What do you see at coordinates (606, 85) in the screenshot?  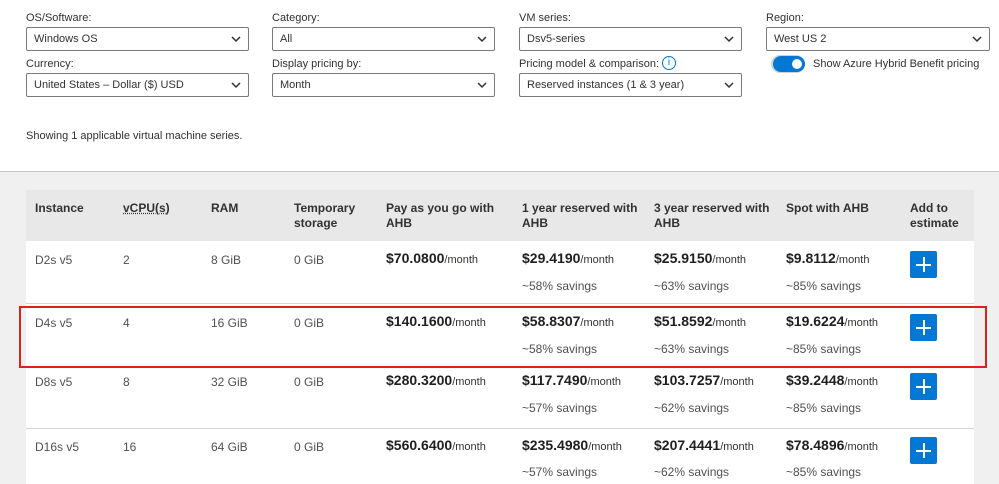 I see `pricing-model-select-value: Reserved instances (1 & 3 year)` at bounding box center [606, 85].